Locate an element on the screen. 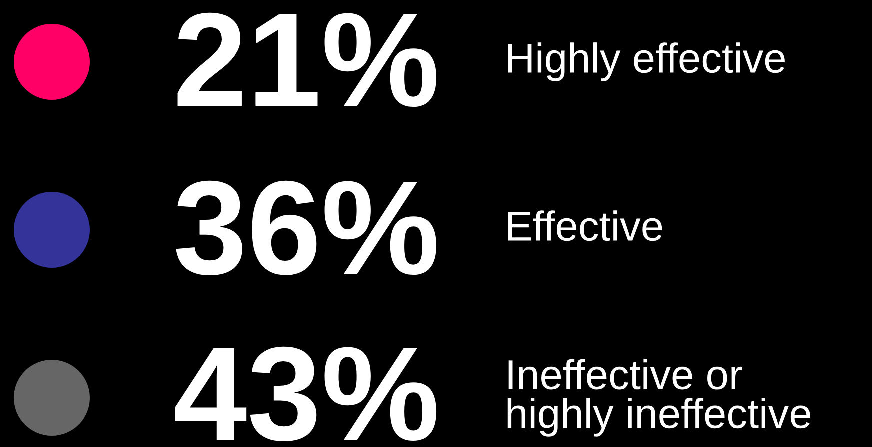  category-label: Effective is located at coordinates (585, 226).